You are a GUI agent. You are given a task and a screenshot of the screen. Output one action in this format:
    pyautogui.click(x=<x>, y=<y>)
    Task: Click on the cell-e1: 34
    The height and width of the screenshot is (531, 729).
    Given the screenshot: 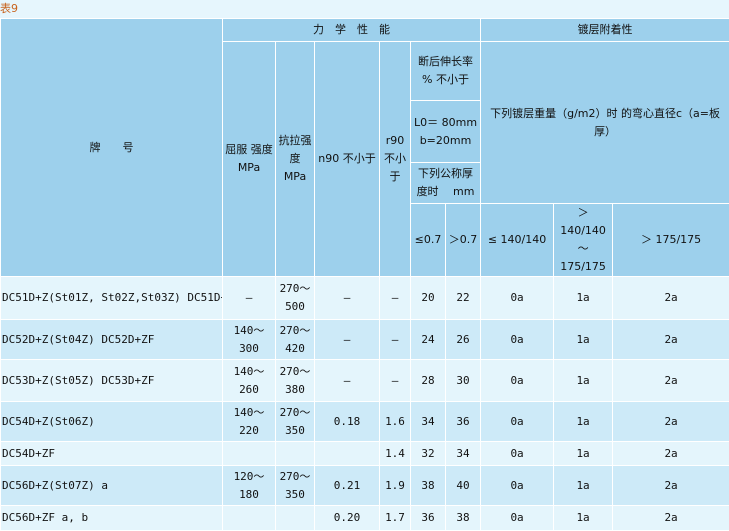 What is the action you would take?
    pyautogui.click(x=428, y=422)
    